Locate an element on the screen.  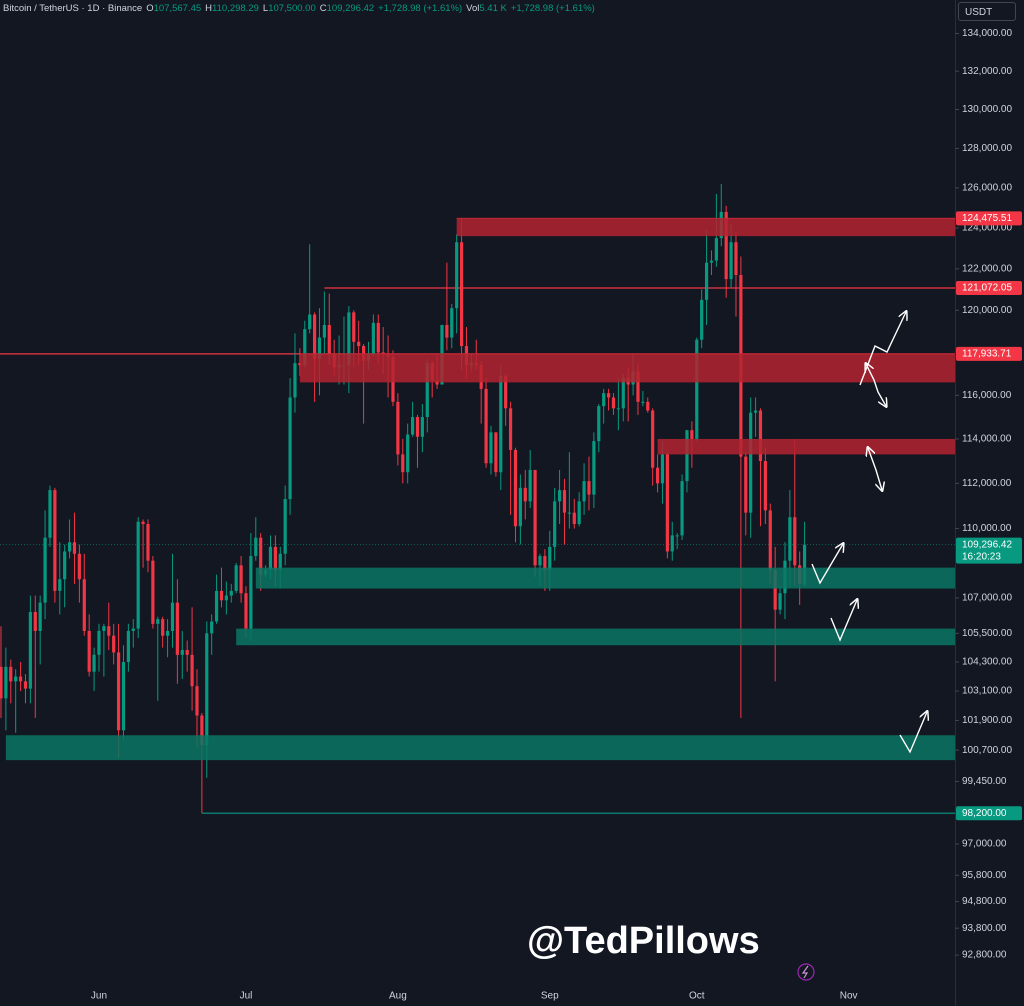
price-tag-label: 98,200.00 is located at coordinates (984, 813).